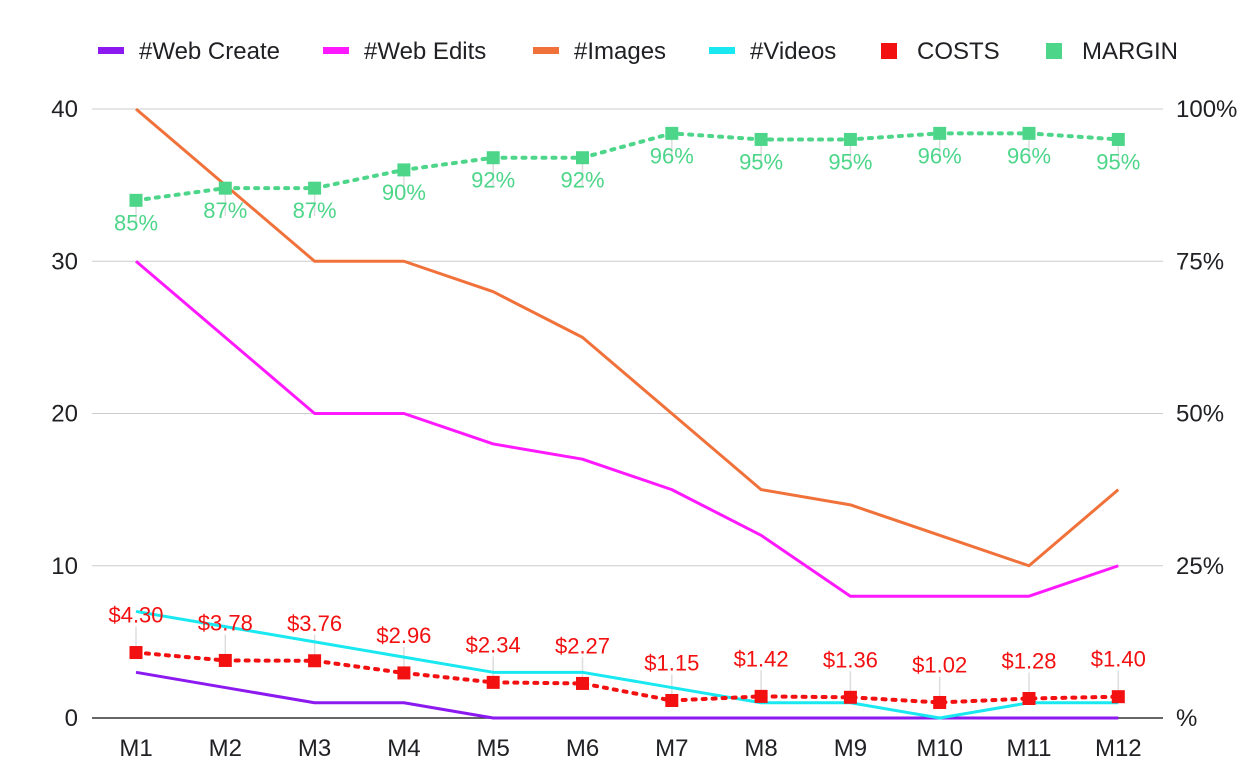  What do you see at coordinates (761, 658) in the screenshot?
I see `data-label: $1.42` at bounding box center [761, 658].